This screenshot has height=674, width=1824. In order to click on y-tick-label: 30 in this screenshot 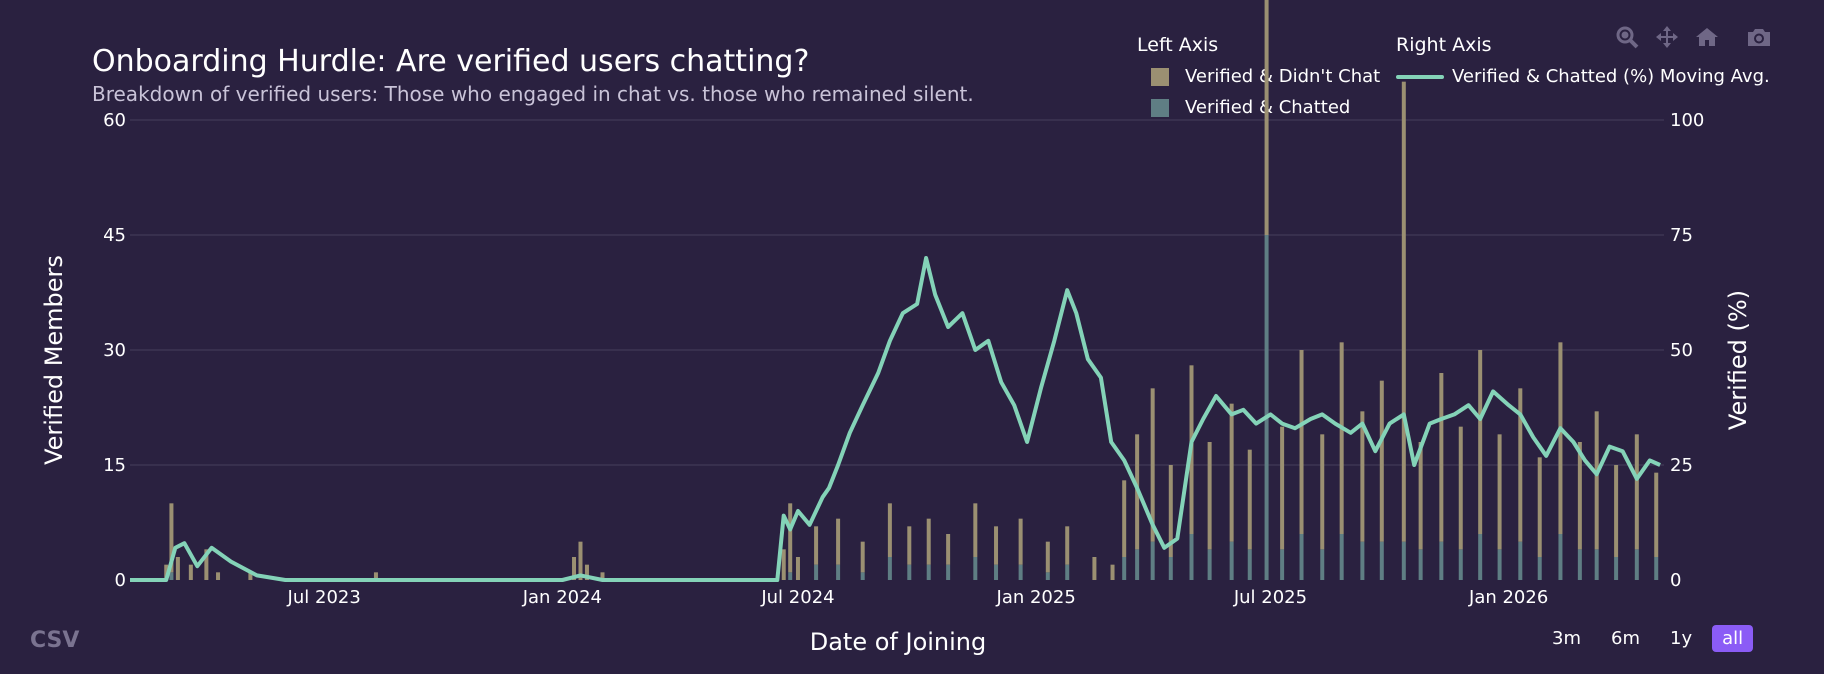, I will do `click(114, 350)`.